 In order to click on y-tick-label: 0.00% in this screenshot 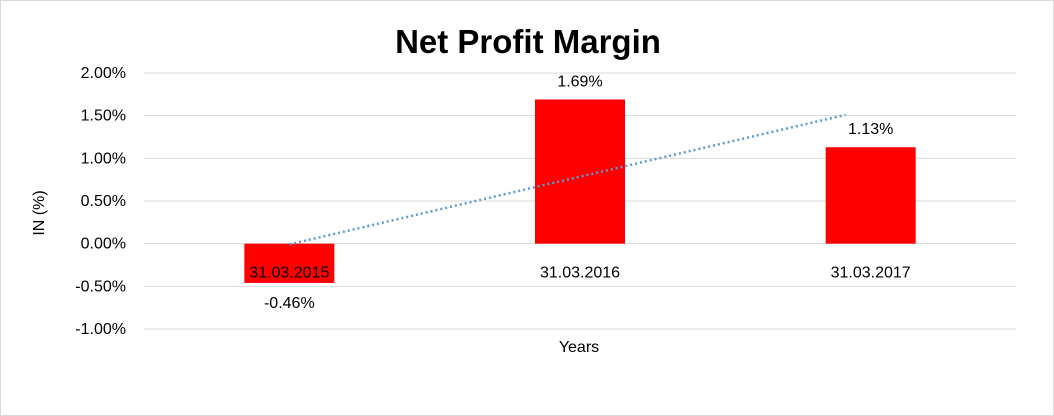, I will do `click(103, 244)`.